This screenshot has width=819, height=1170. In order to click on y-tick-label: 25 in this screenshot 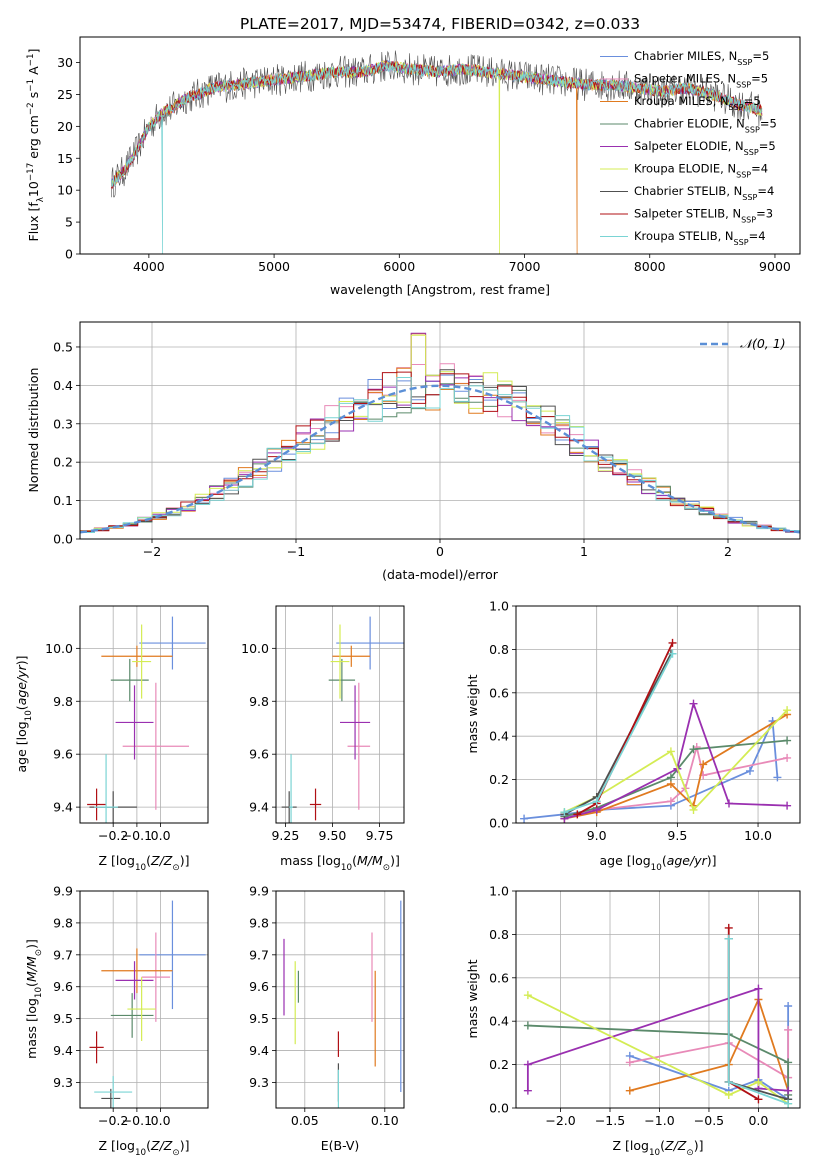, I will do `click(65, 94)`.